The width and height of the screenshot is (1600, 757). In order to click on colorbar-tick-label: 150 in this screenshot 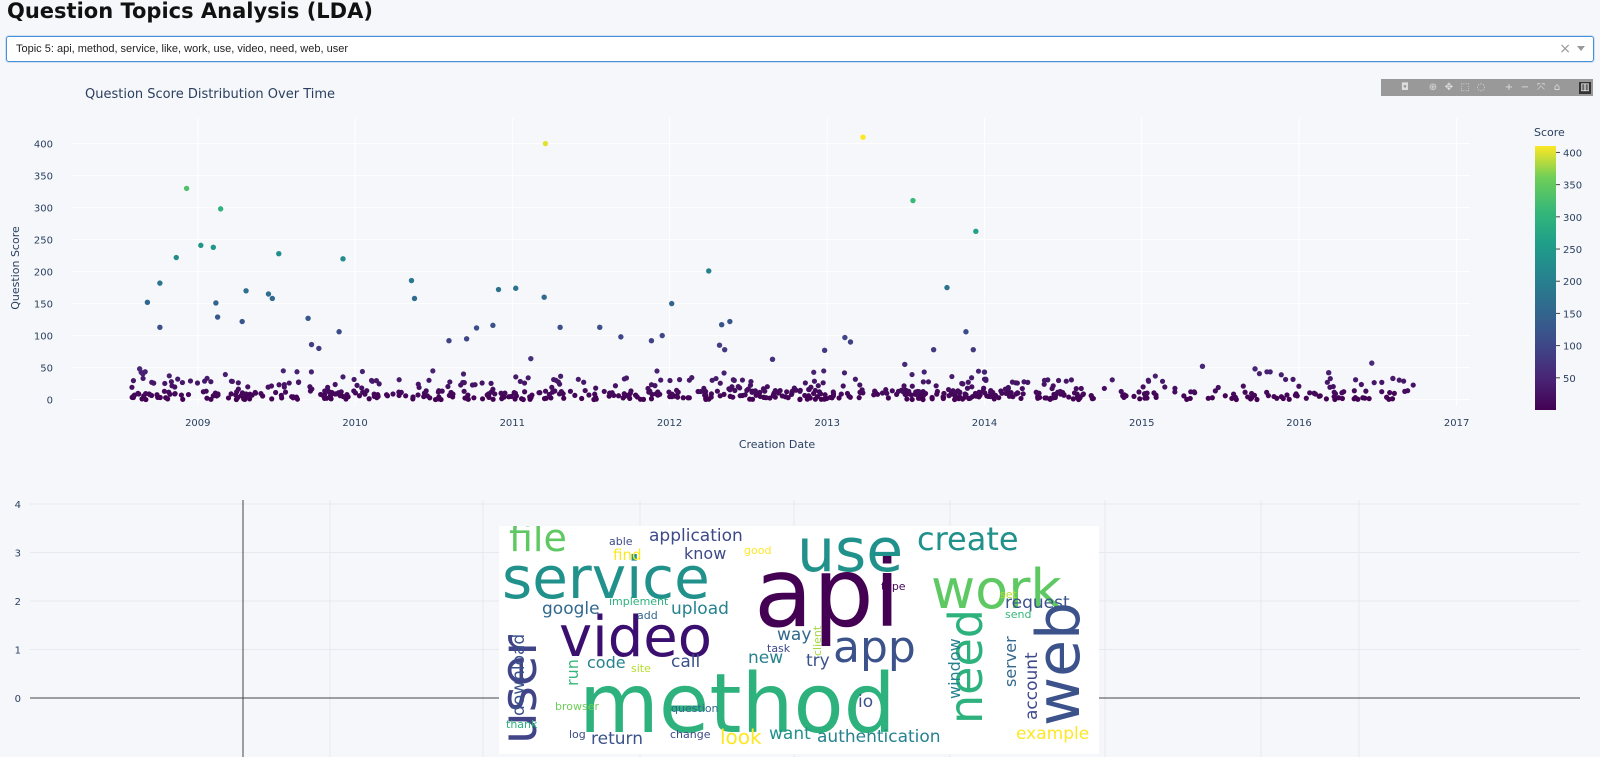, I will do `click(1572, 314)`.